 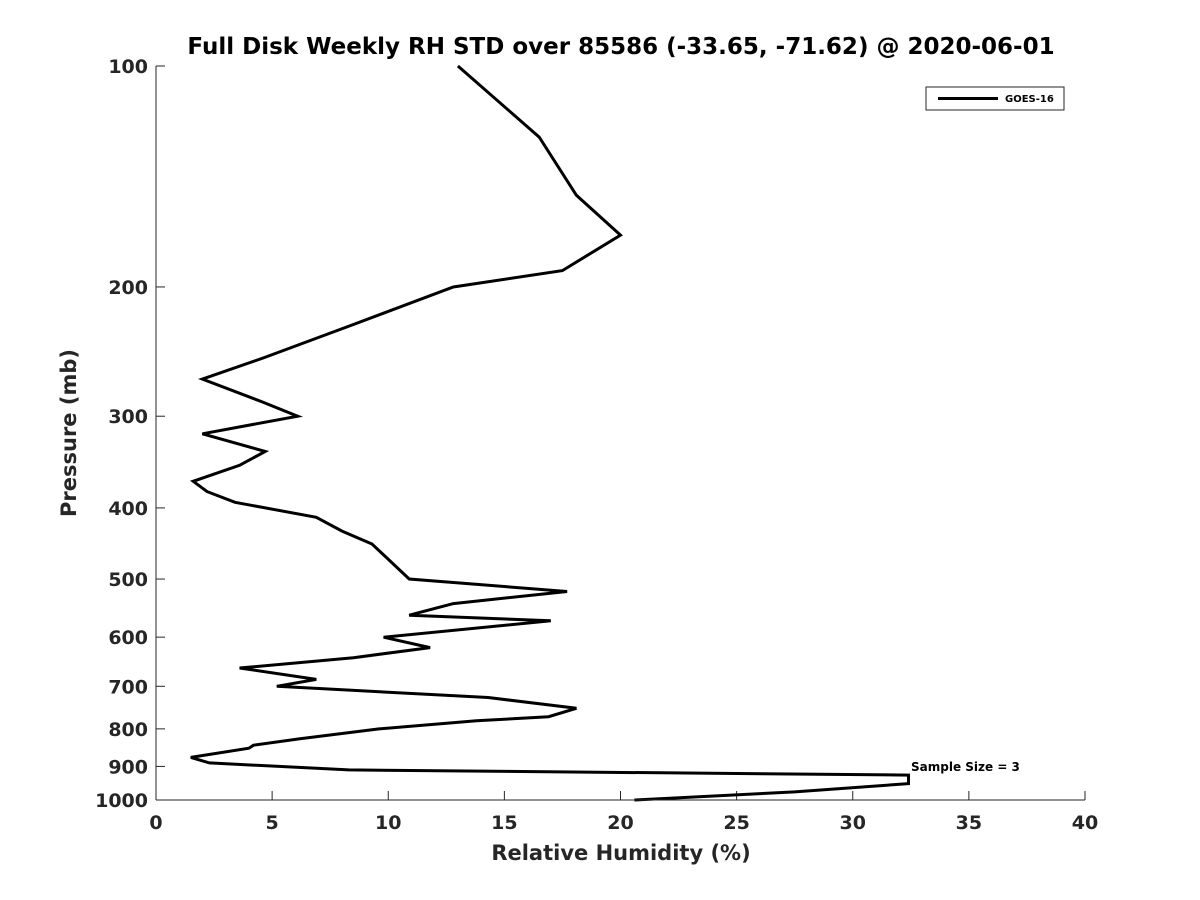 I want to click on y-tick-label: 1000, so click(x=121, y=801).